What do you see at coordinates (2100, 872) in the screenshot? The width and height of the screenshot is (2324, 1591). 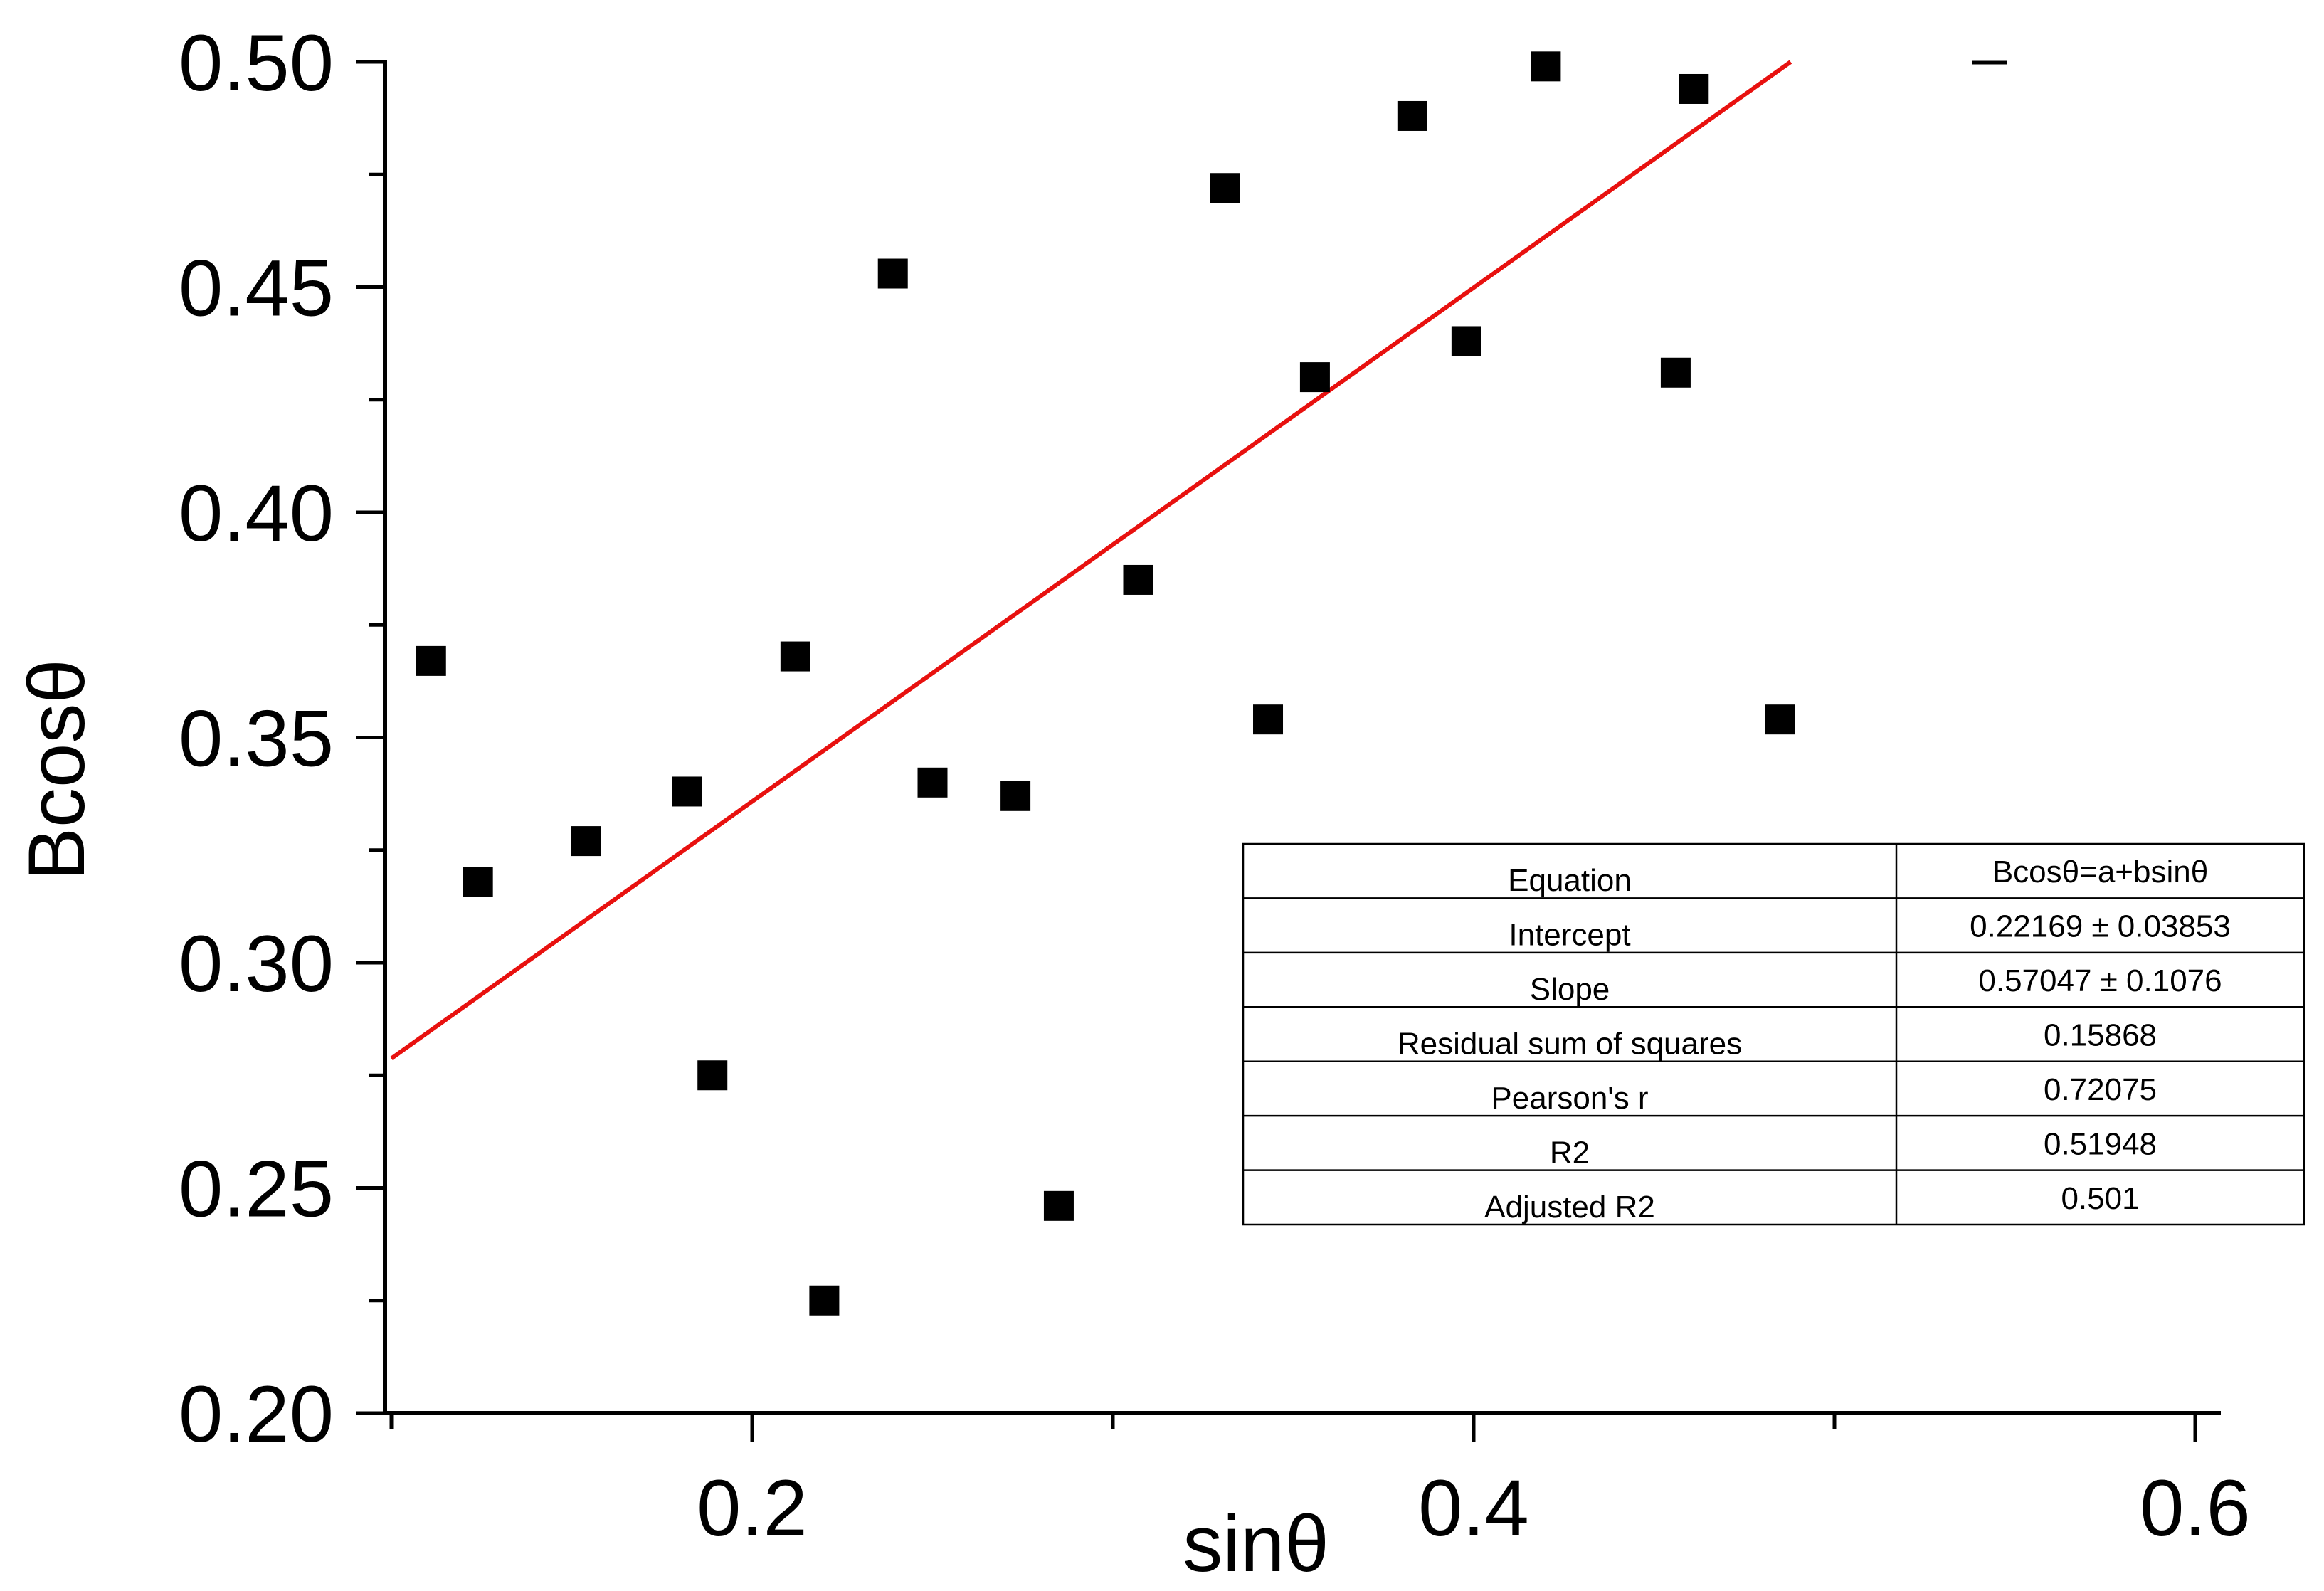 I see `stats-row-value: Bcosθ=a+bsinθ` at bounding box center [2100, 872].